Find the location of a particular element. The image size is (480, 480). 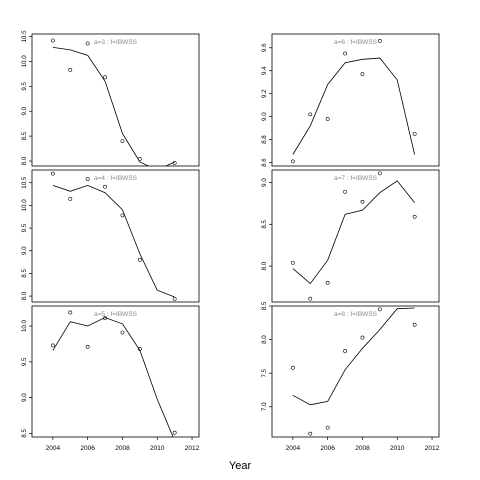

y-tick-label: 7.5 is located at coordinates (264, 372).